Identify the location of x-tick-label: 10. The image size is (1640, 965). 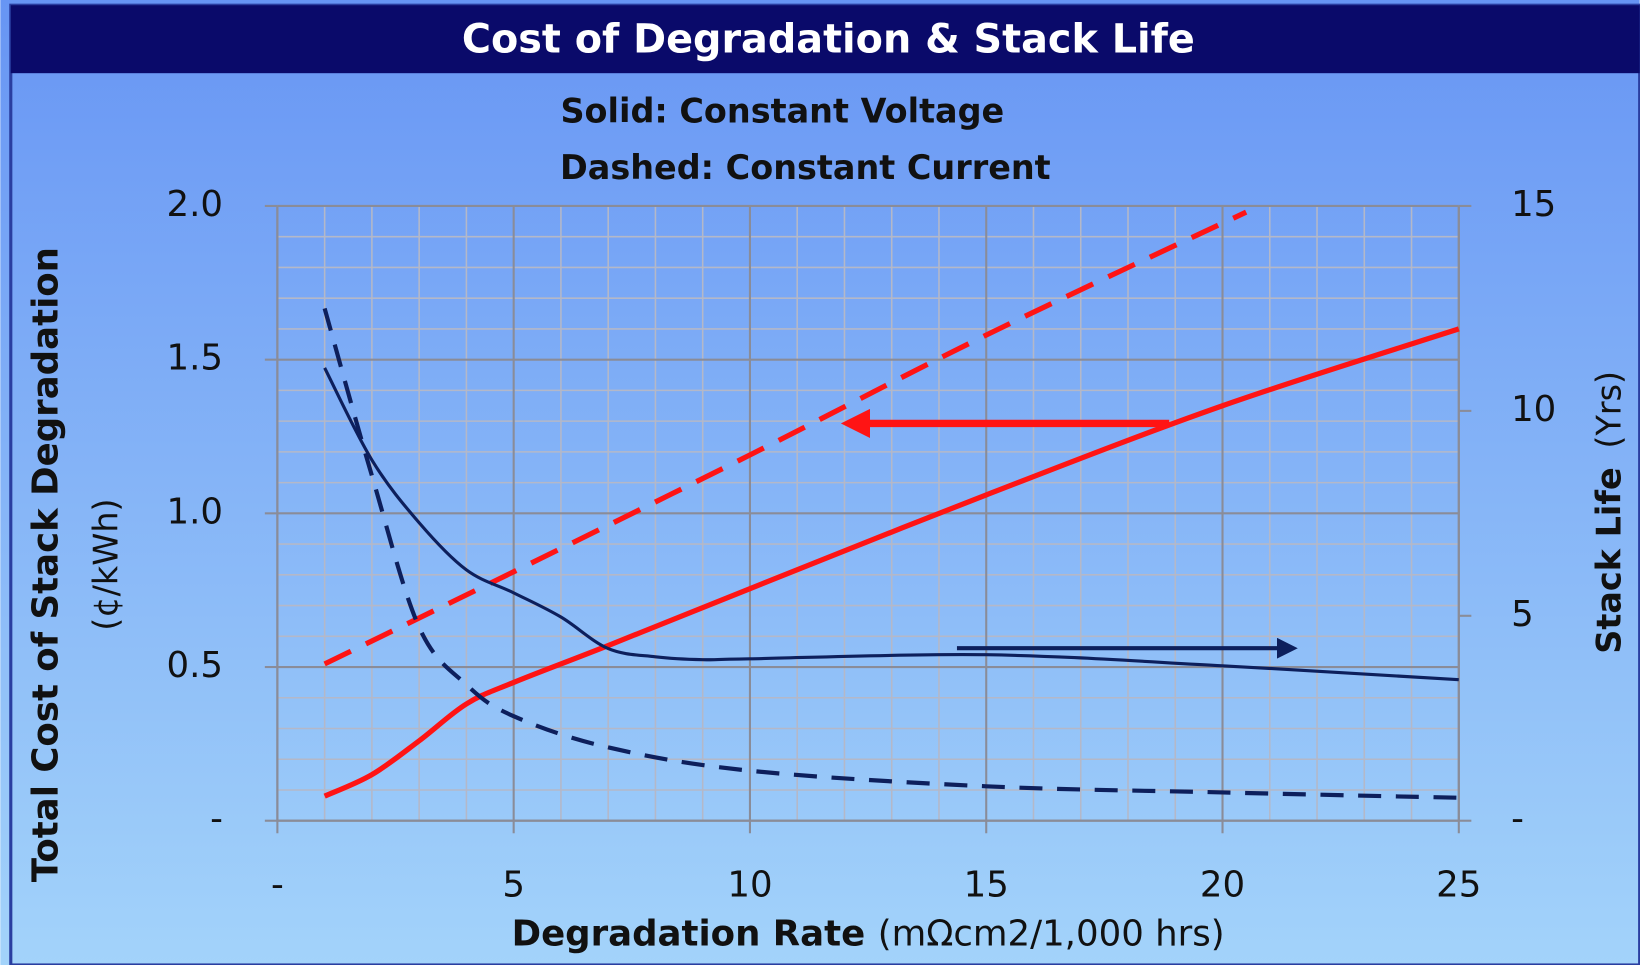
(749, 885).